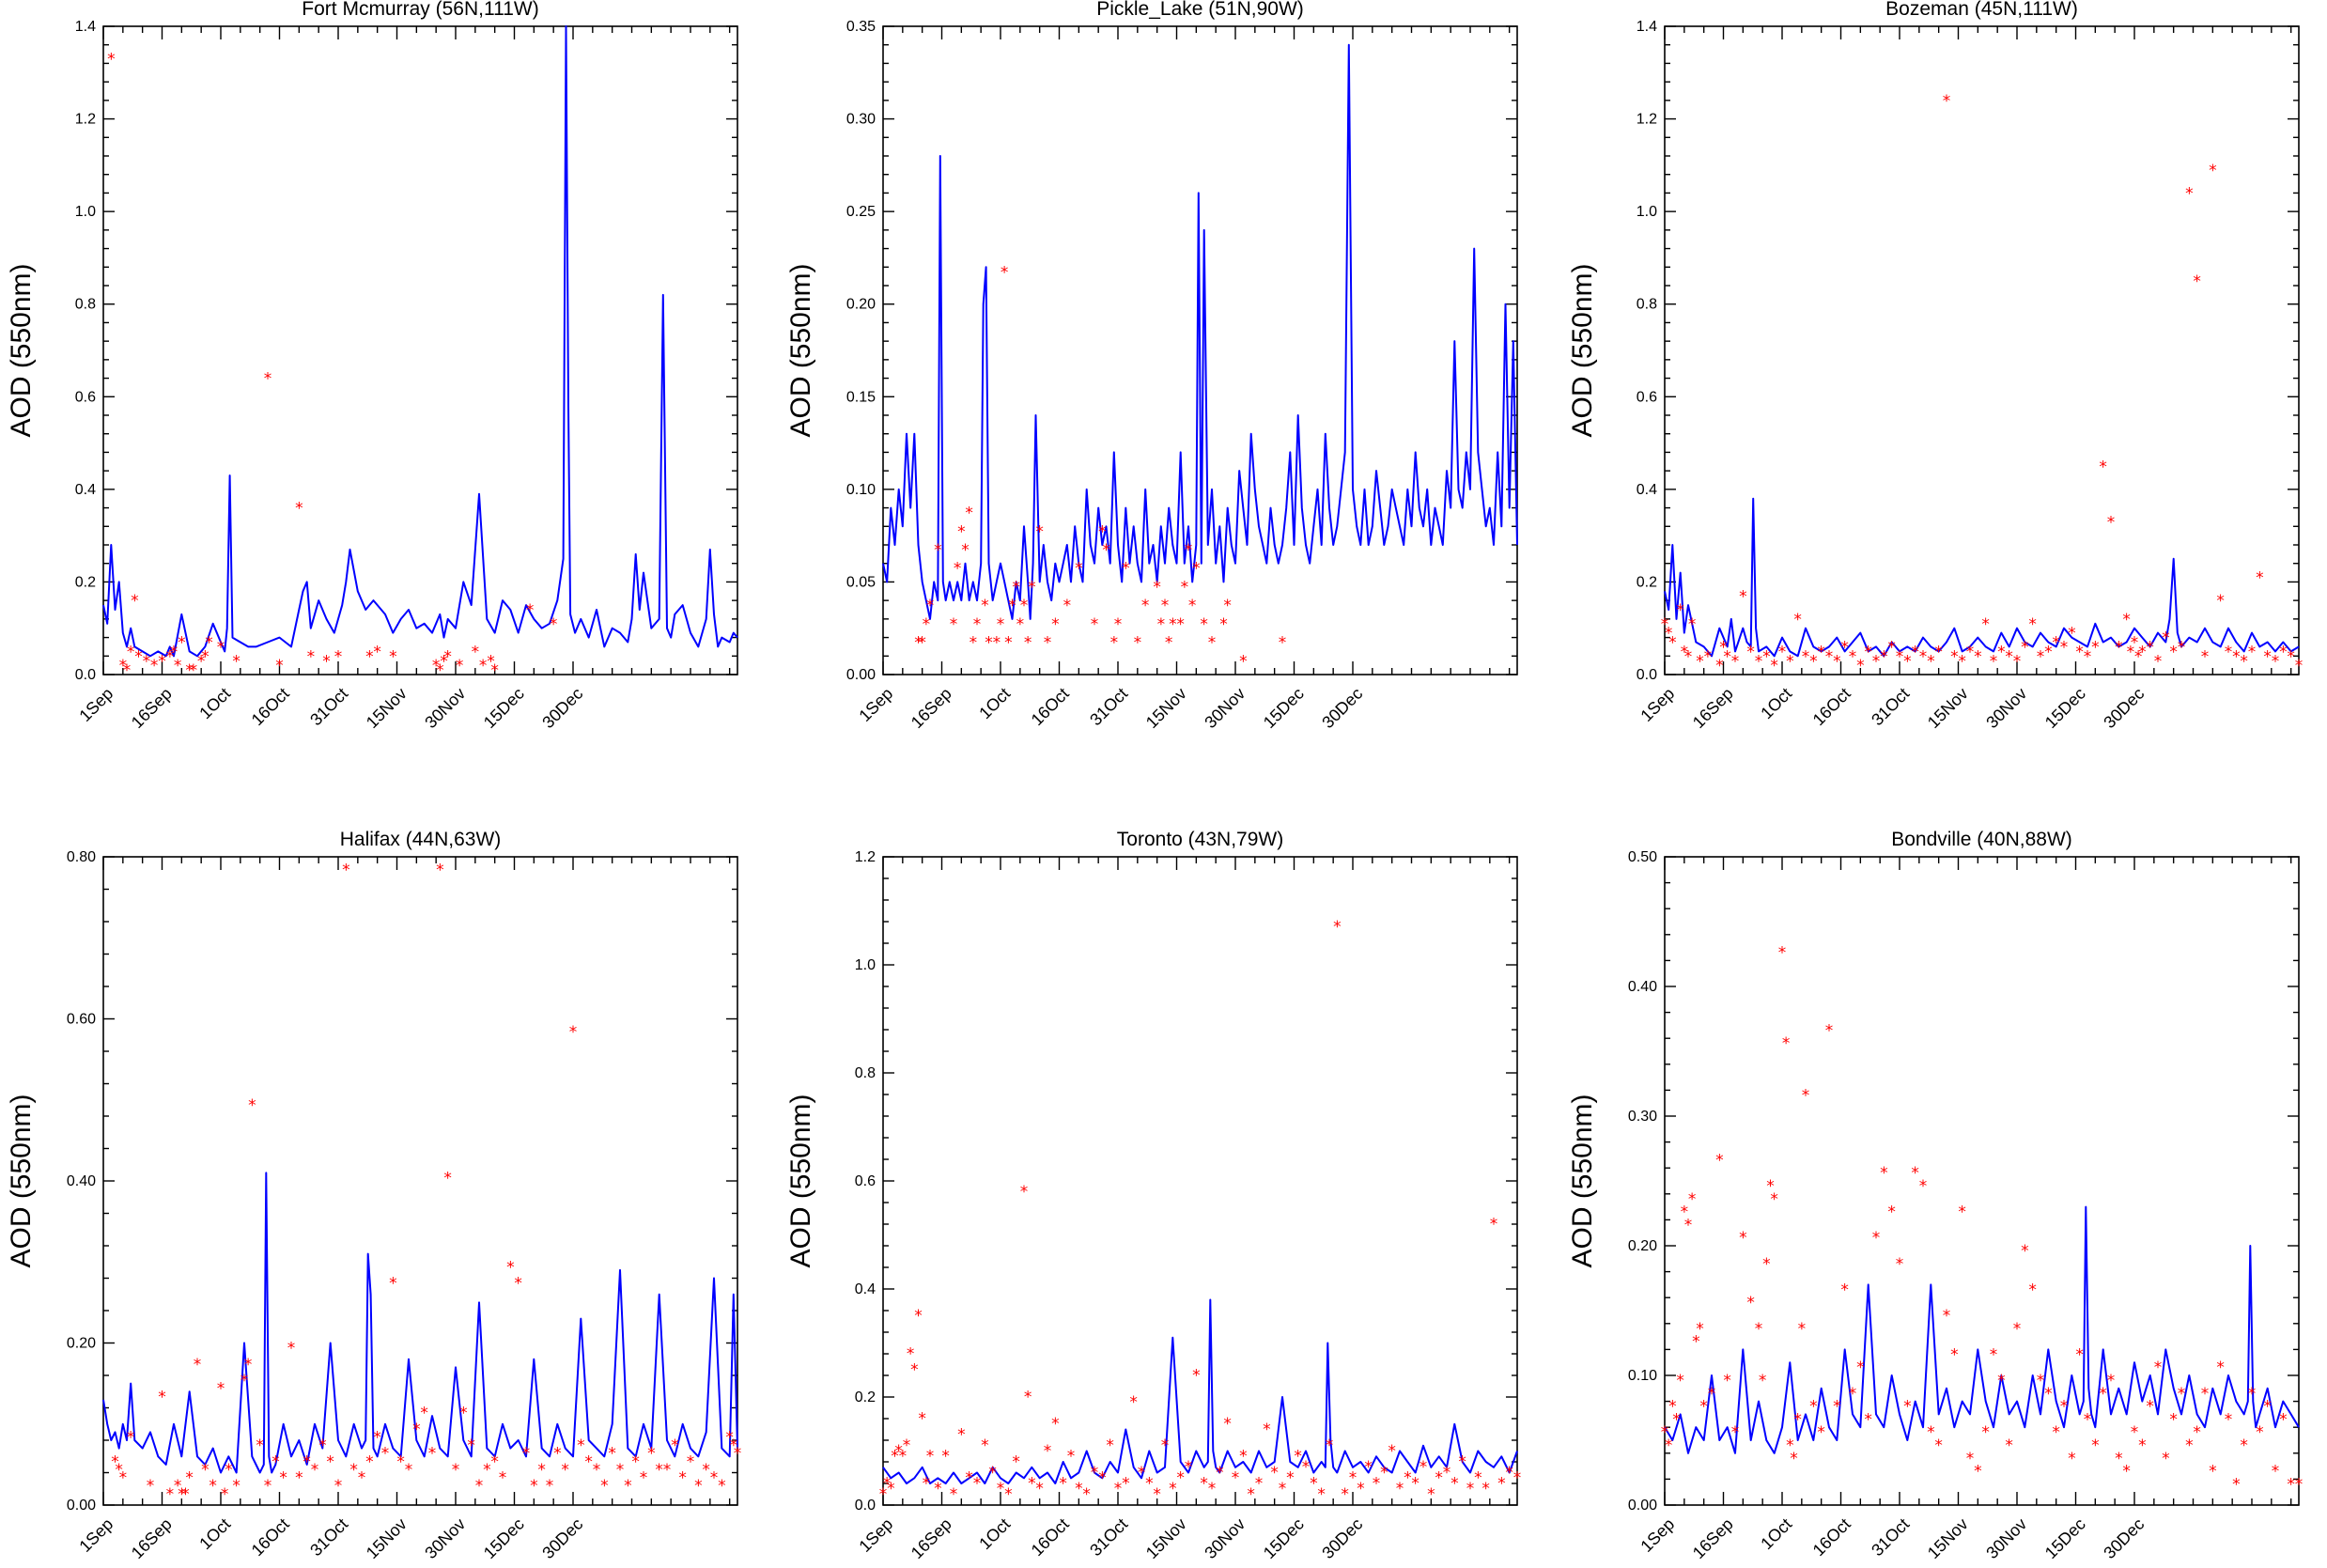 Image resolution: width=2327 pixels, height=1568 pixels. I want to click on y-tick-label: 0.20, so click(1642, 1246).